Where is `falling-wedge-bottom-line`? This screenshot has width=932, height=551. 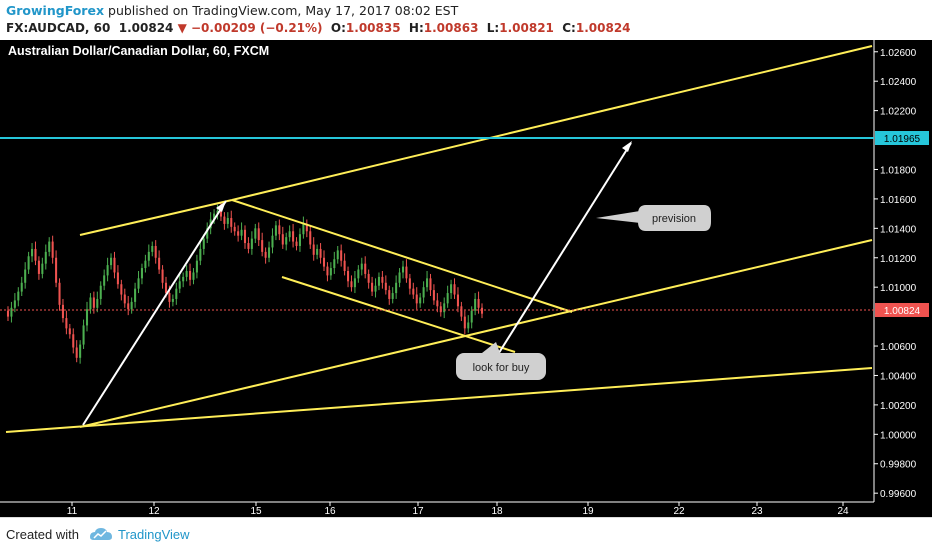 falling-wedge-bottom-line is located at coordinates (398, 314).